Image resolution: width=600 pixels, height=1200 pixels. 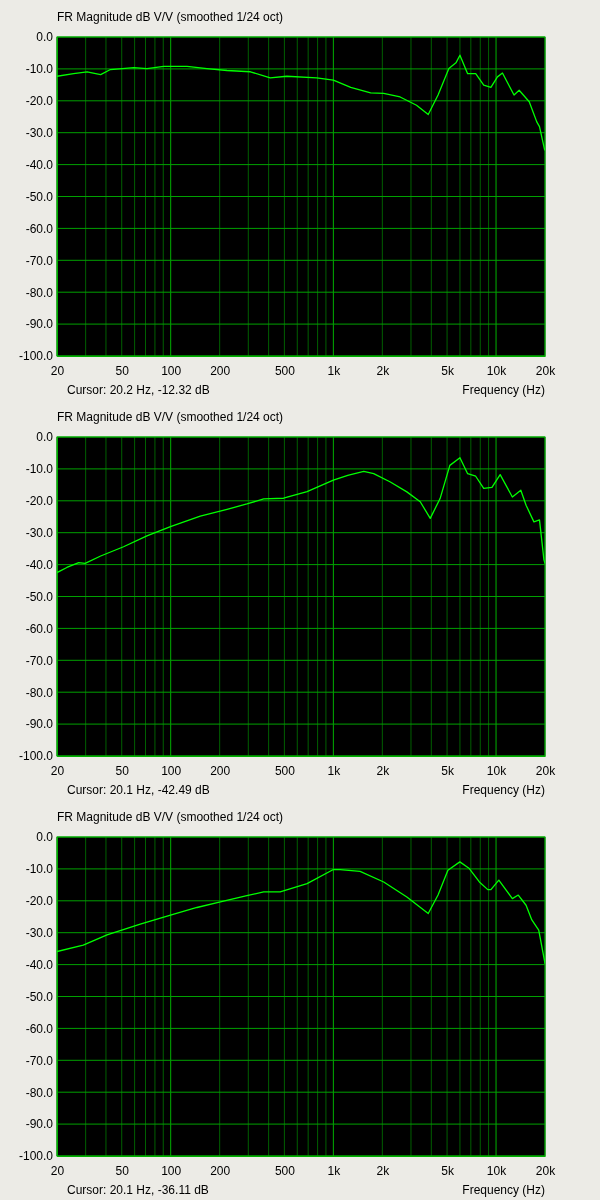 What do you see at coordinates (138, 790) in the screenshot?
I see `text: Cursor: 20.1 Hz, -42.49 dB` at bounding box center [138, 790].